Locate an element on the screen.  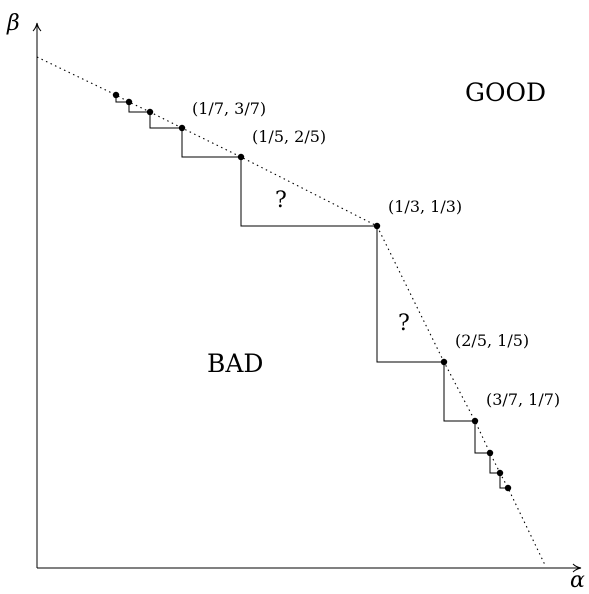
point-label-1-7: (1/7, 3/7) is located at coordinates (229, 108).